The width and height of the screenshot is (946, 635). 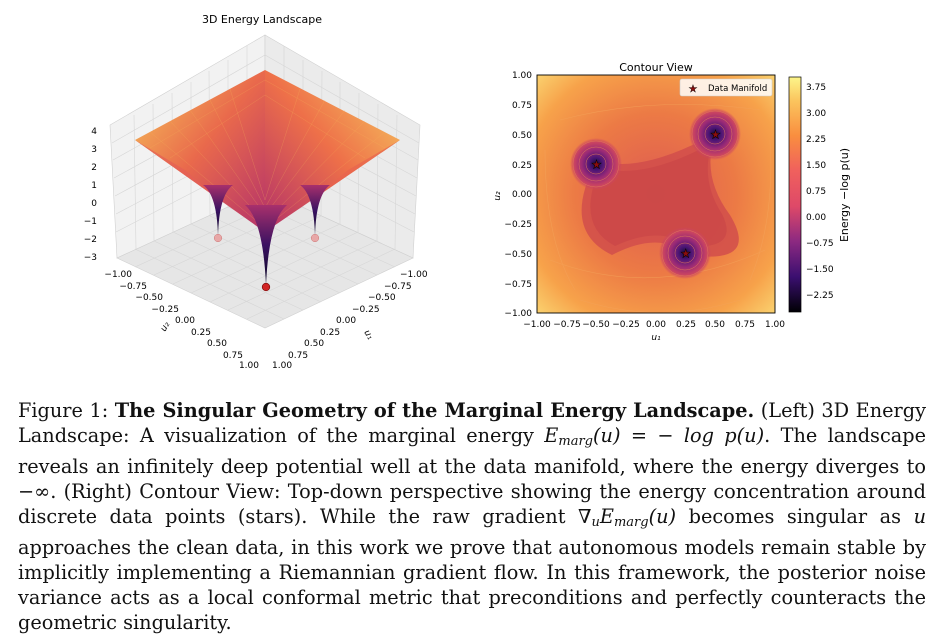 What do you see at coordinates (816, 114) in the screenshot?
I see `svg-text: 3.00` at bounding box center [816, 114].